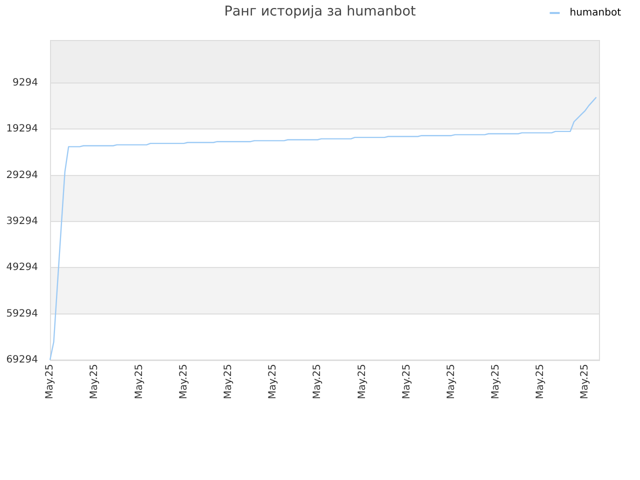 The width and height of the screenshot is (640, 480). What do you see at coordinates (25, 83) in the screenshot?
I see `y-tick-label: 9294` at bounding box center [25, 83].